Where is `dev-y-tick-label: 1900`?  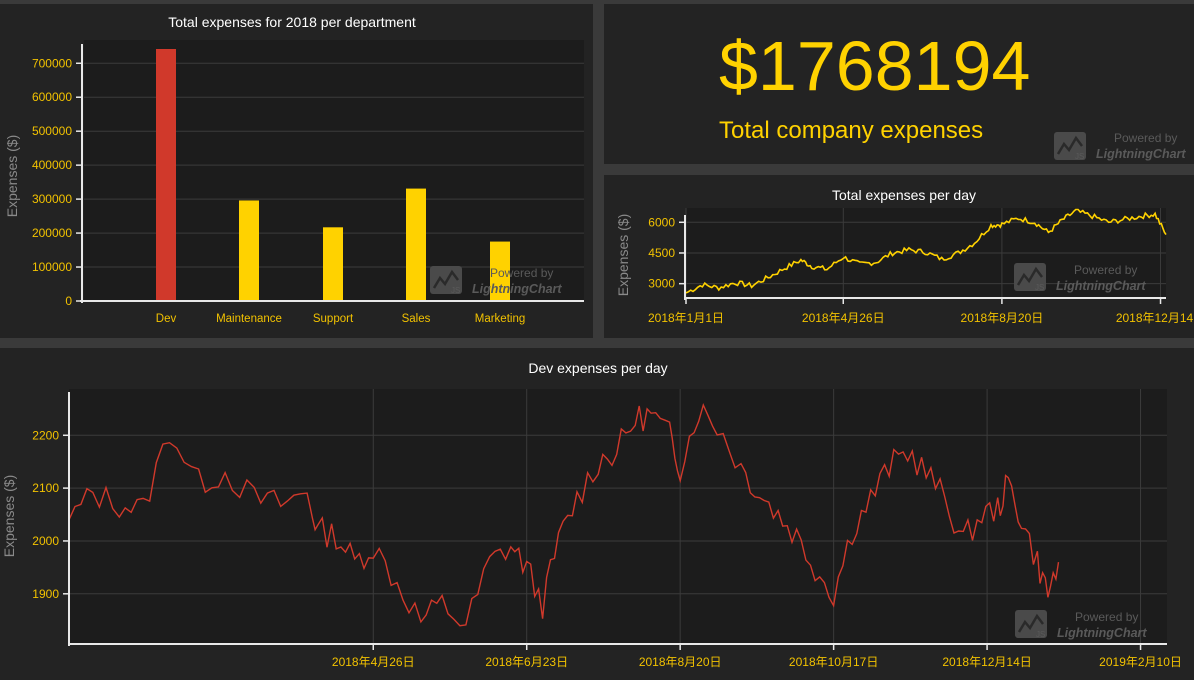 dev-y-tick-label: 1900 is located at coordinates (45, 594).